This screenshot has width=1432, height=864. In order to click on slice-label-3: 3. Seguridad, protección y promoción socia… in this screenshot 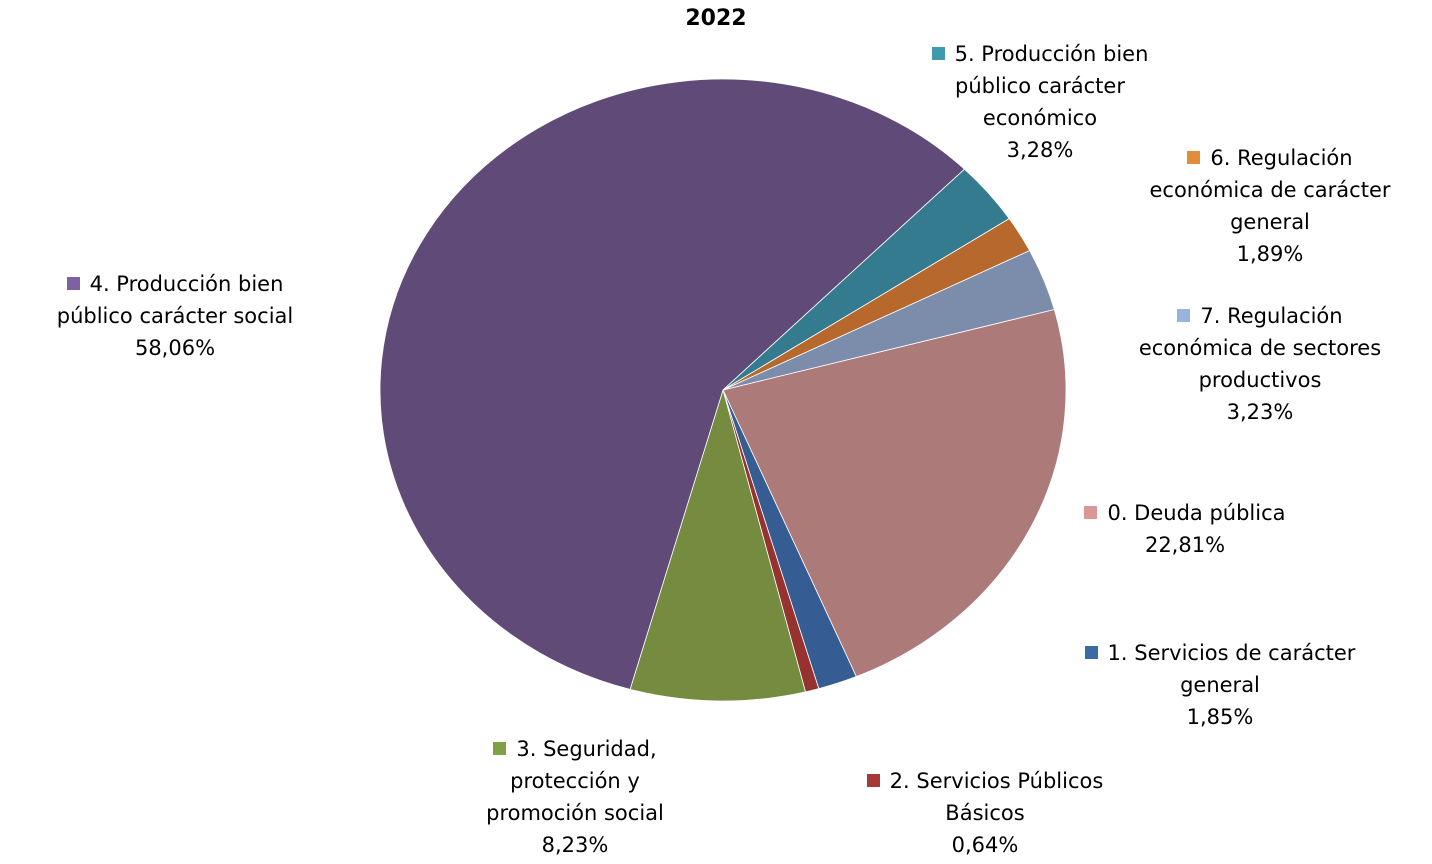, I will do `click(575, 797)`.